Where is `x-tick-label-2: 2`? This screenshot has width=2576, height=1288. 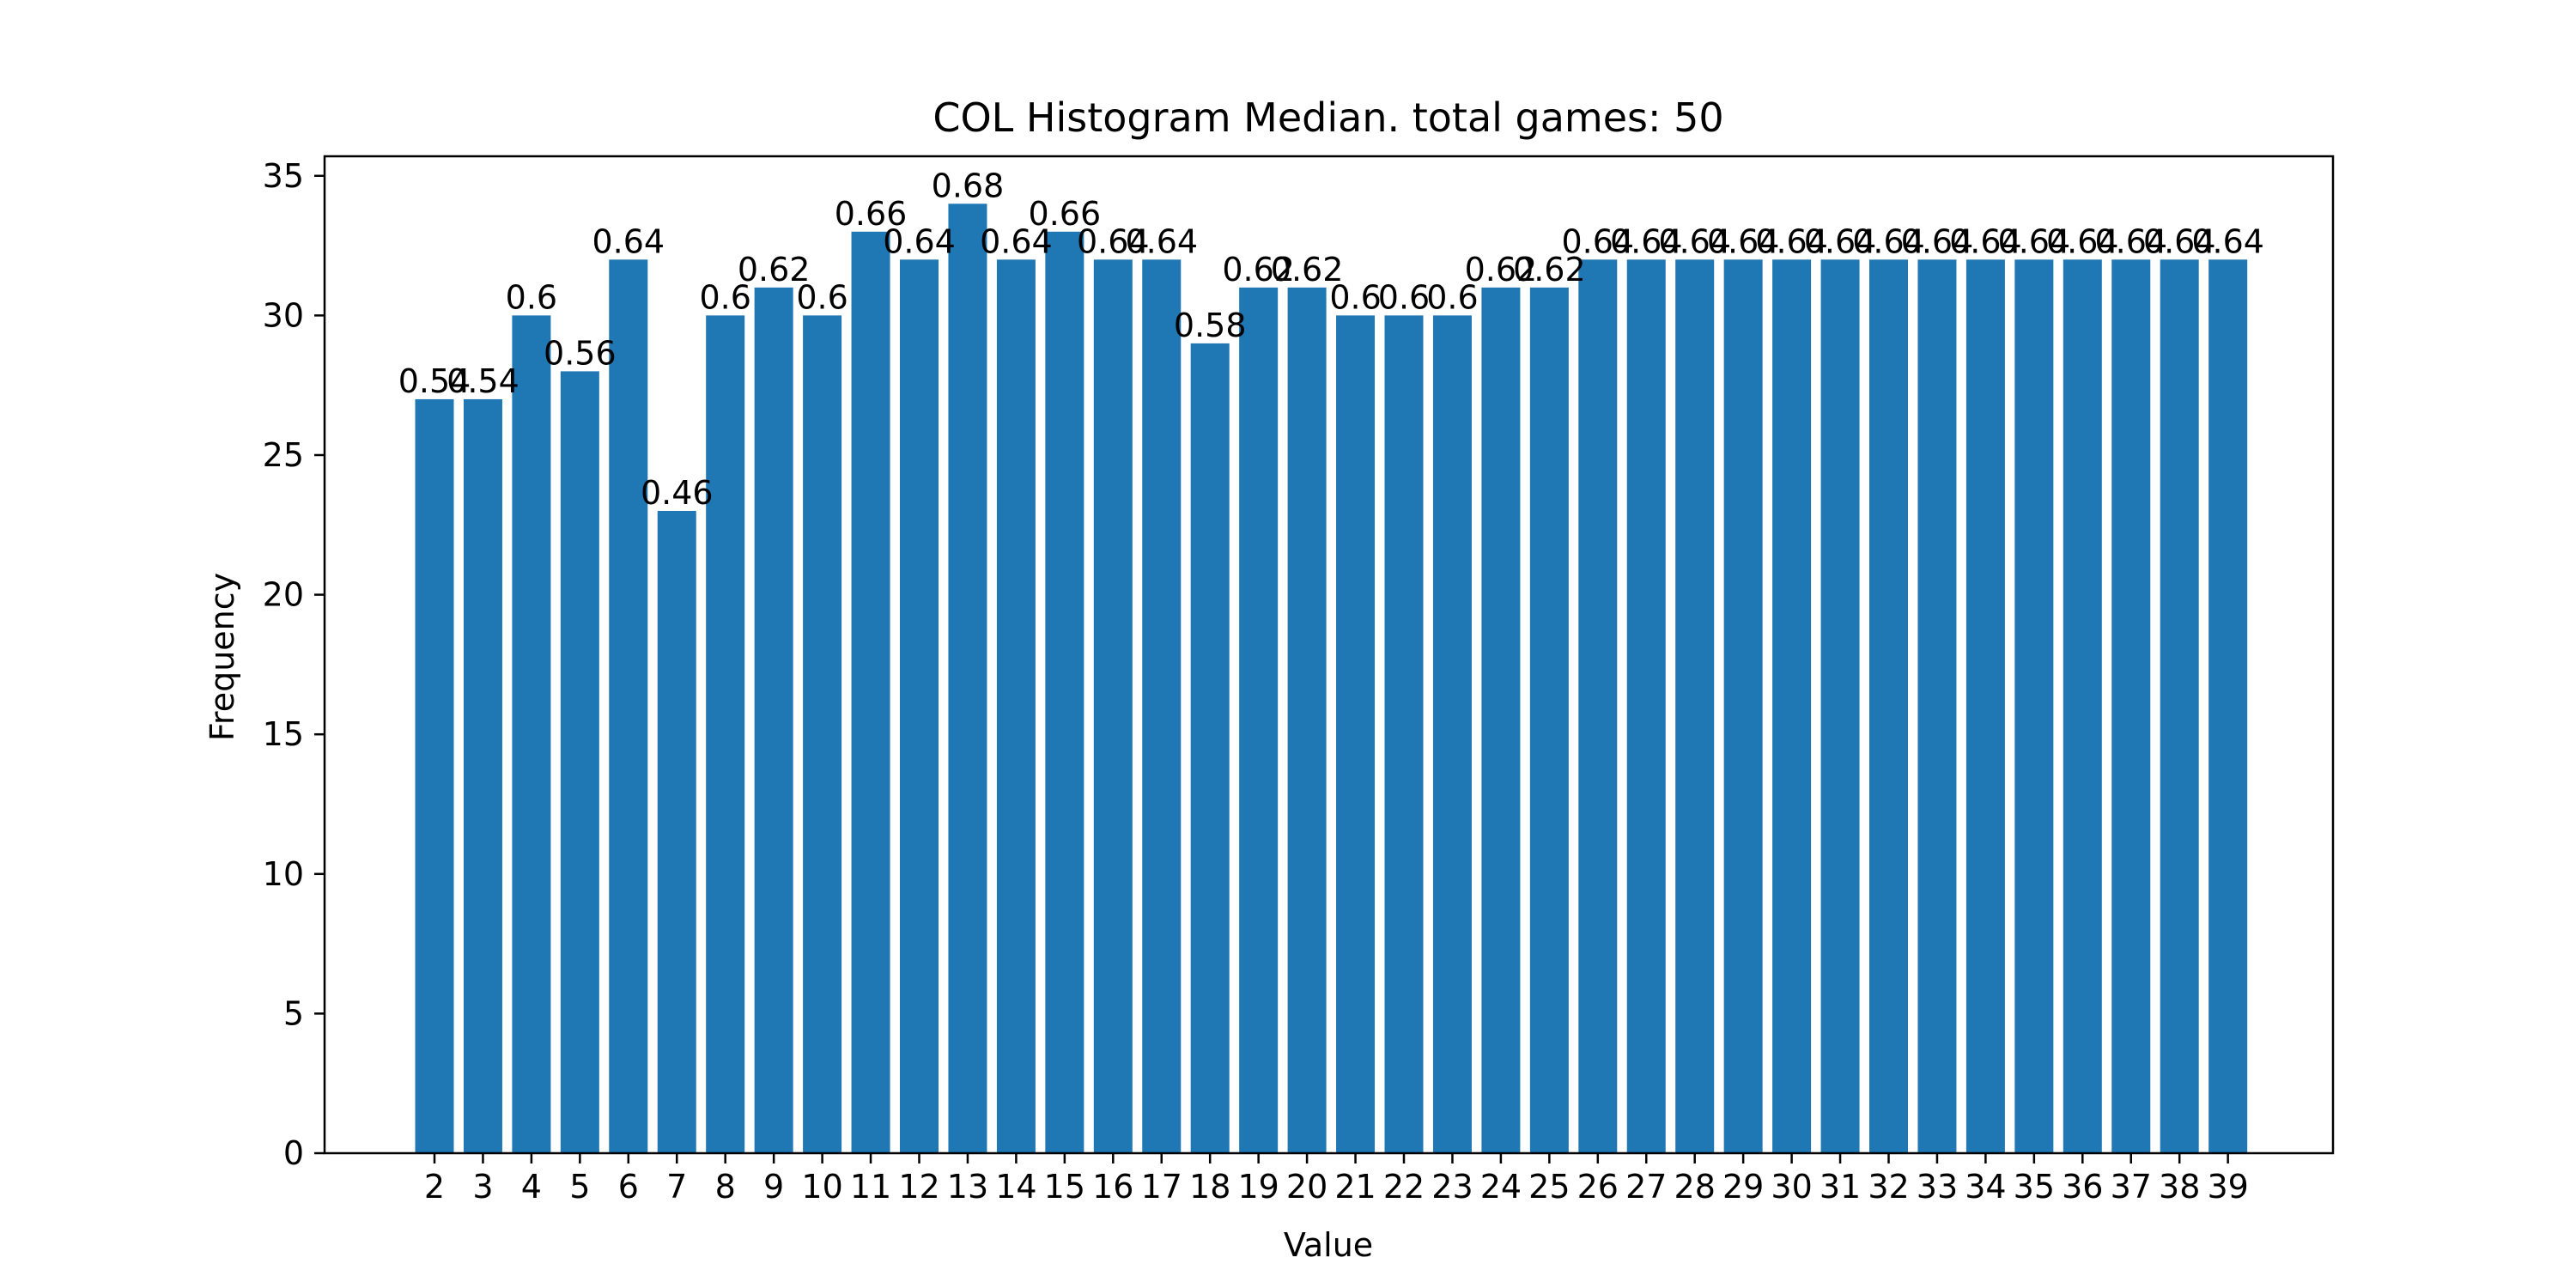 x-tick-label-2: 2 is located at coordinates (434, 1187).